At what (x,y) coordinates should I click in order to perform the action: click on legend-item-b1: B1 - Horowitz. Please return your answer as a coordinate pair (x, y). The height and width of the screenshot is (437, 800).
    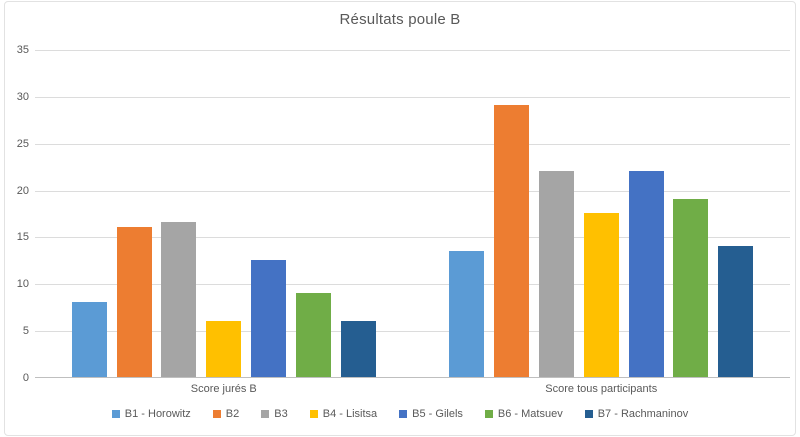
    Looking at the image, I should click on (151, 414).